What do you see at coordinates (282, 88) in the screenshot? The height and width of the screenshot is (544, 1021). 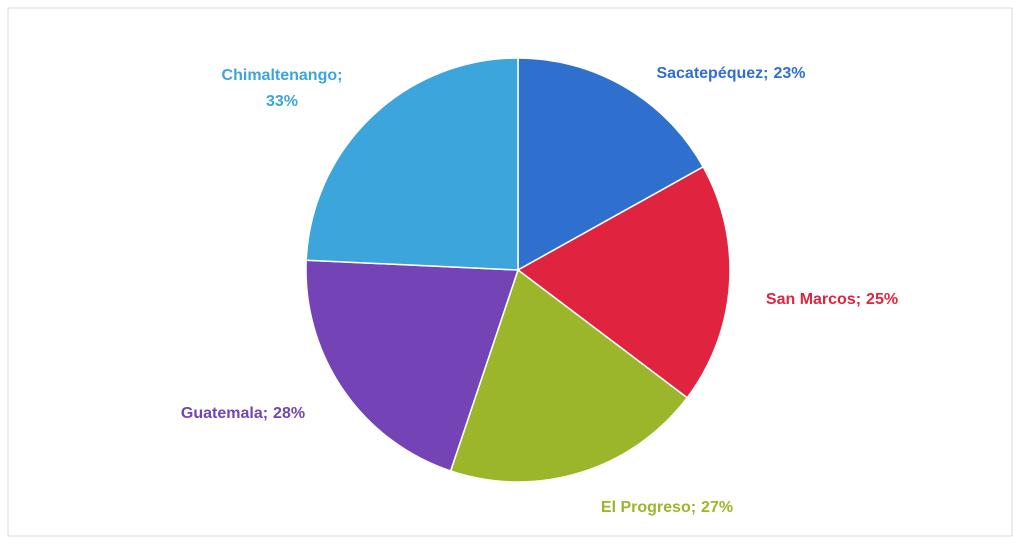 I see `data-label: Chimaltenango; 33%` at bounding box center [282, 88].